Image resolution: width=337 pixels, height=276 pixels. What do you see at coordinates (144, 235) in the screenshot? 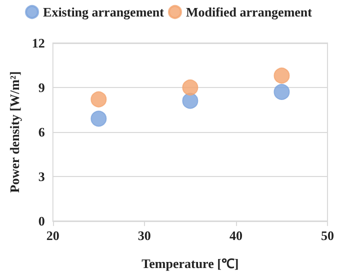
I see `x-tick-label: 30` at bounding box center [144, 235].